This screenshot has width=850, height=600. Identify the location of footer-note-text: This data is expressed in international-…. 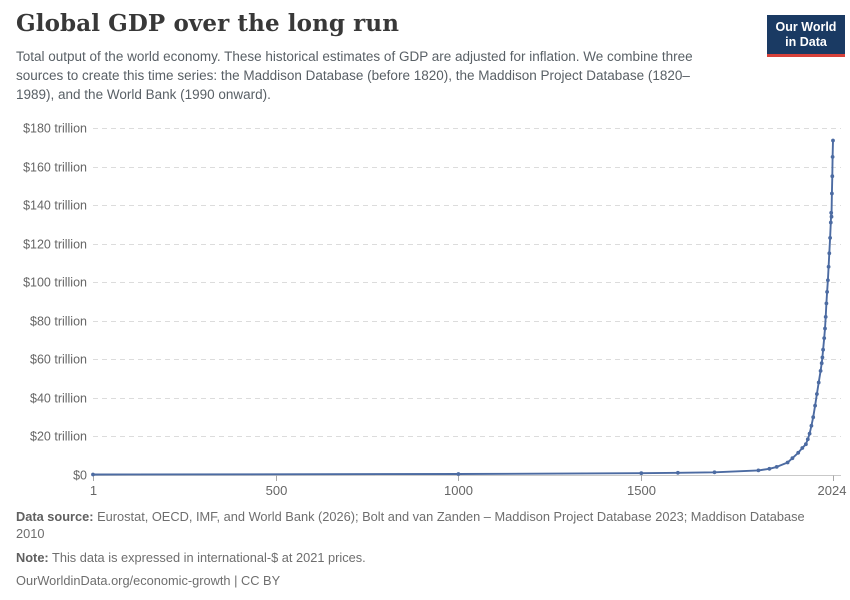
(207, 557).